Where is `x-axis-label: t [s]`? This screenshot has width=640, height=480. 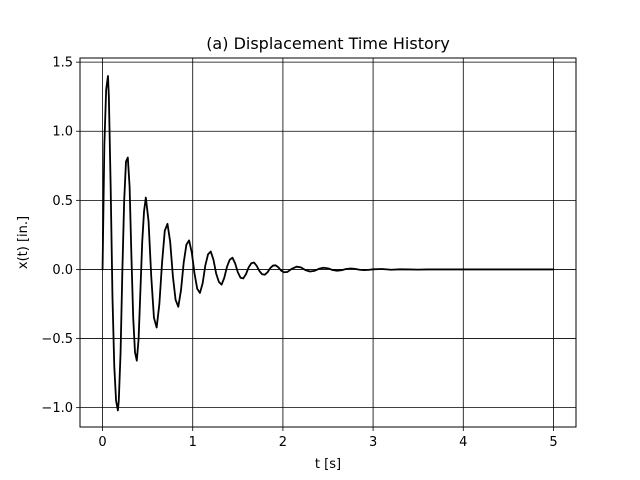 x-axis-label: t [s] is located at coordinates (328, 464).